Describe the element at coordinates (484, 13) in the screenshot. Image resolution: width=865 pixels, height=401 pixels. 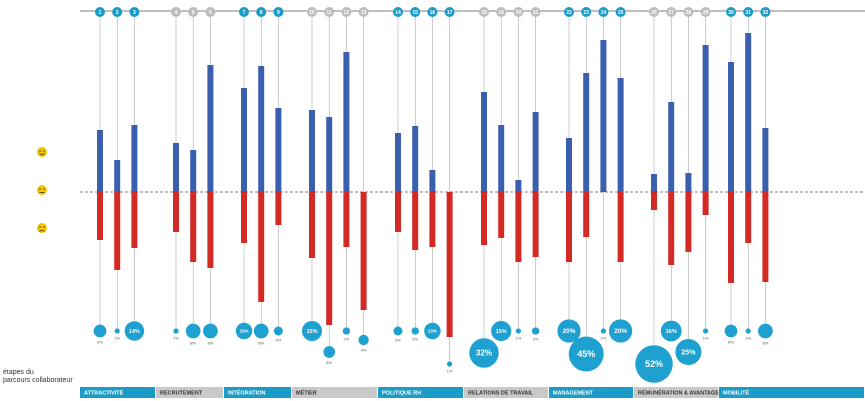
I see `step-number: 18` at that location.